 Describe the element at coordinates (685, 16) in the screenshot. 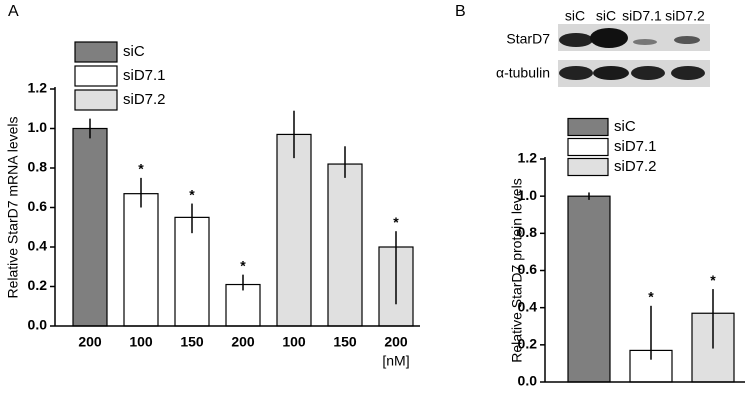

I see `lane-label: siD7.2` at that location.